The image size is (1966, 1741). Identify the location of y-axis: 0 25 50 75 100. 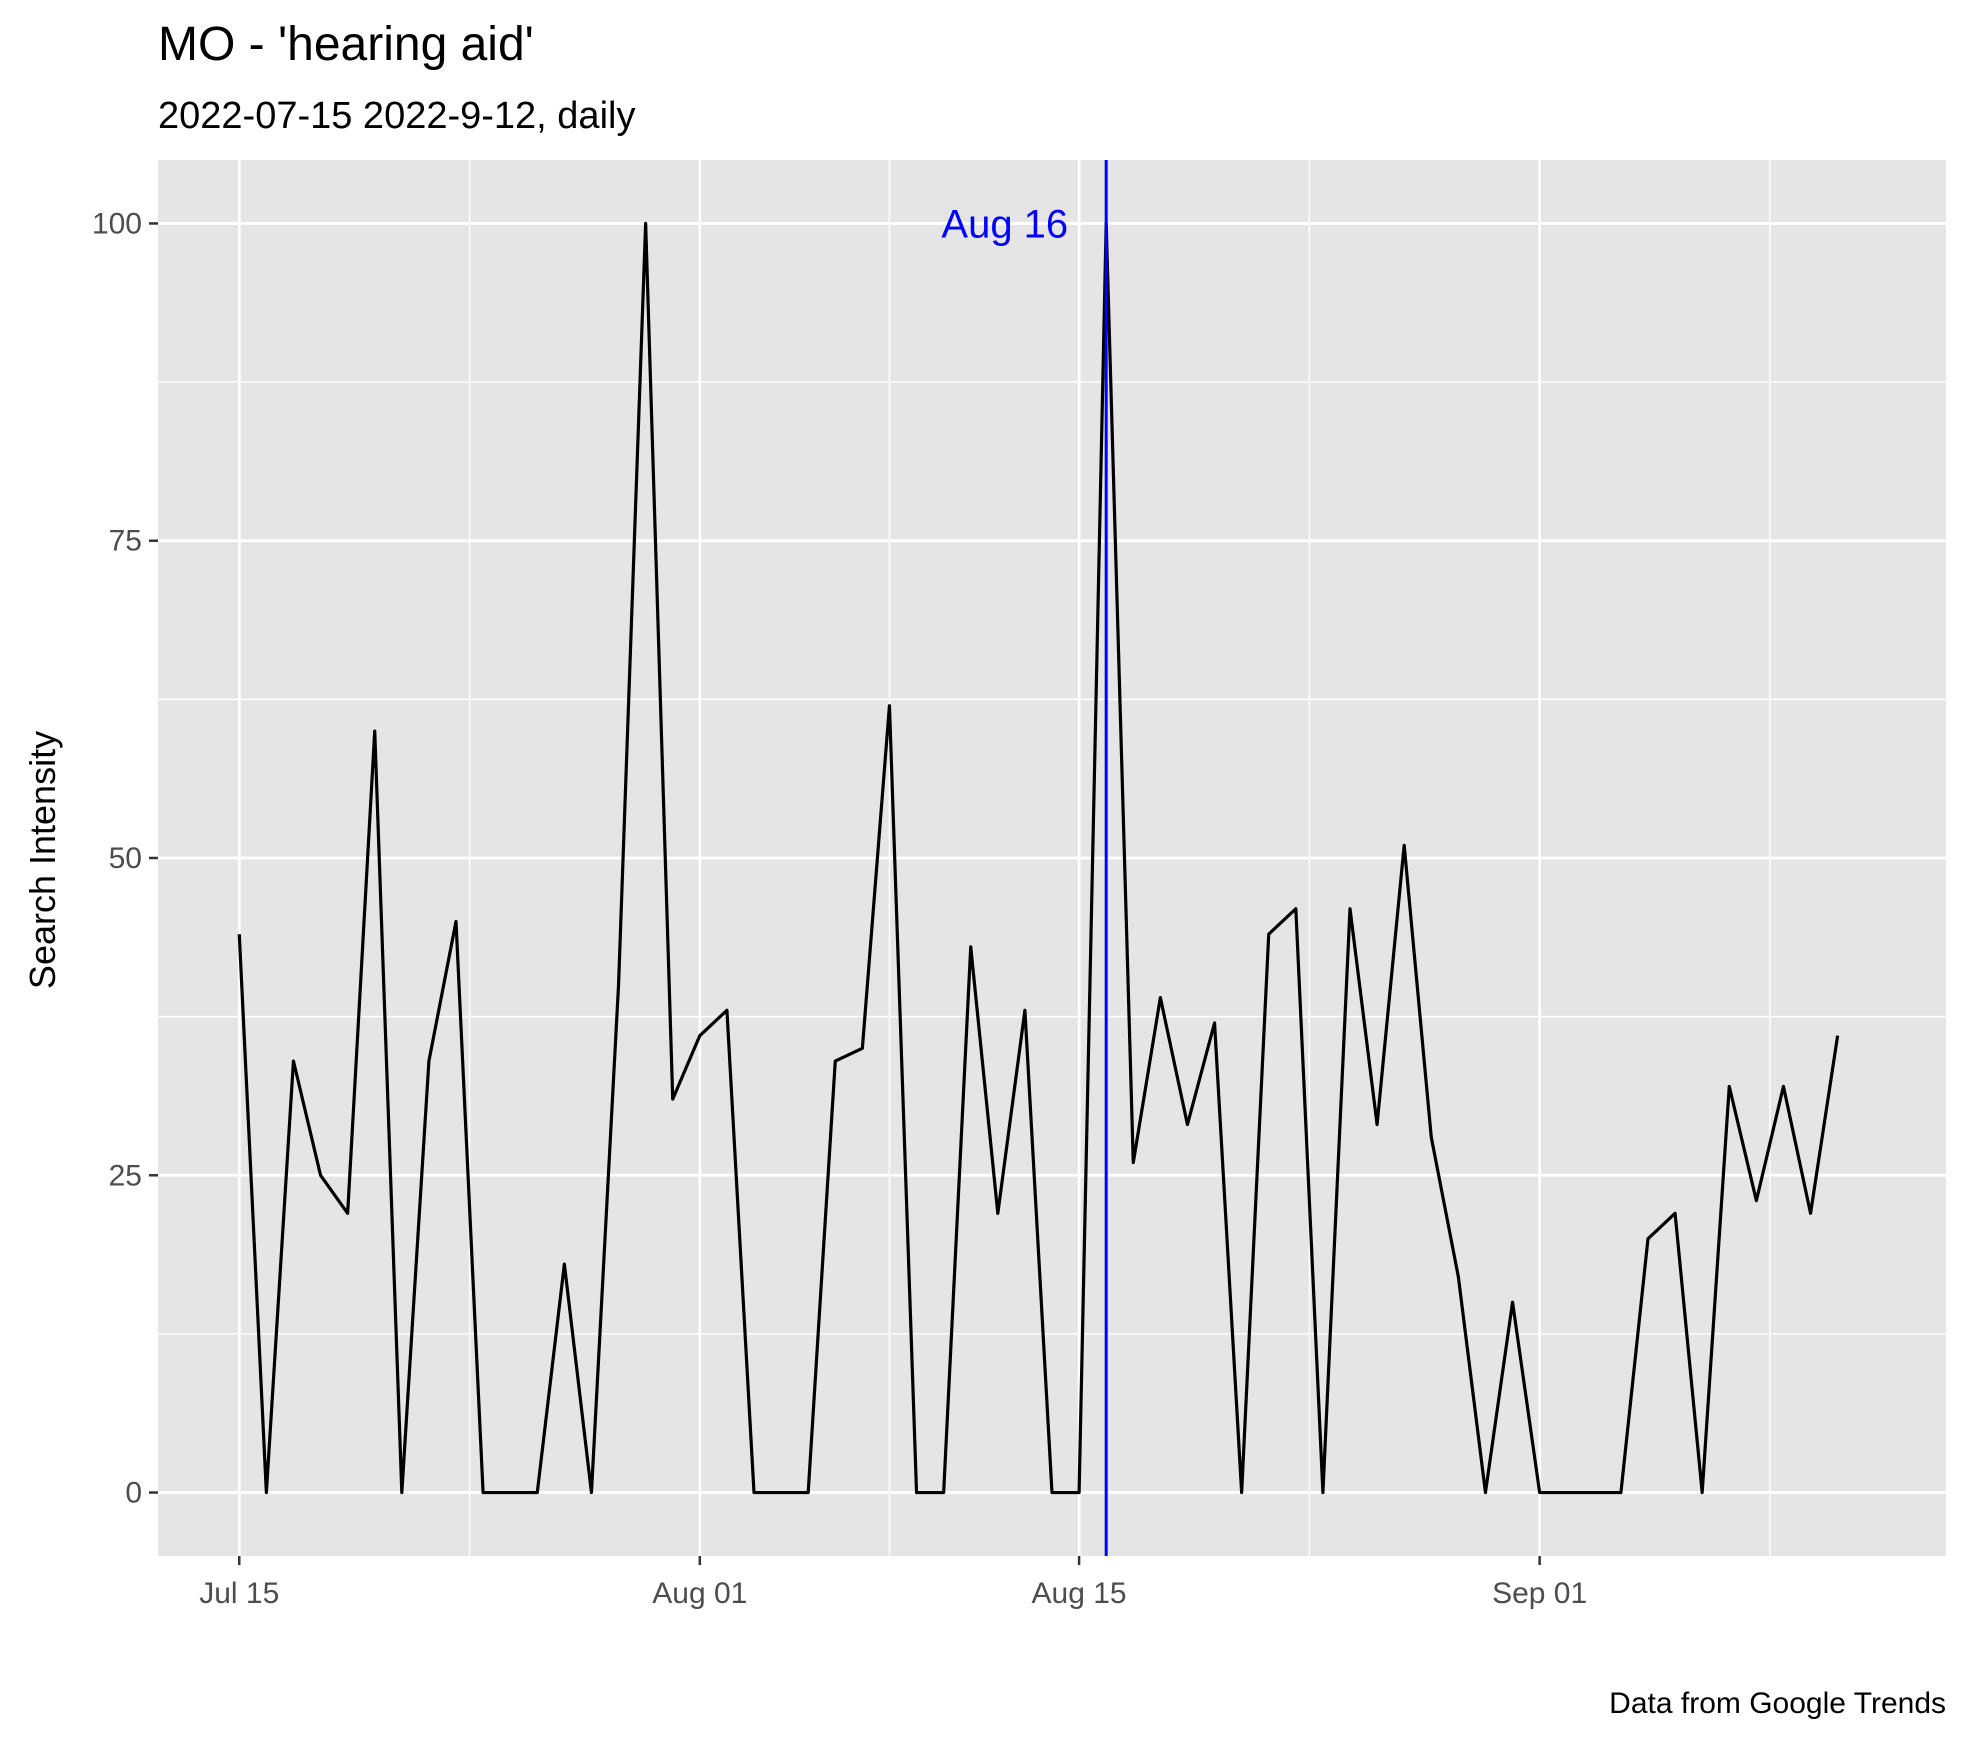
(125, 858).